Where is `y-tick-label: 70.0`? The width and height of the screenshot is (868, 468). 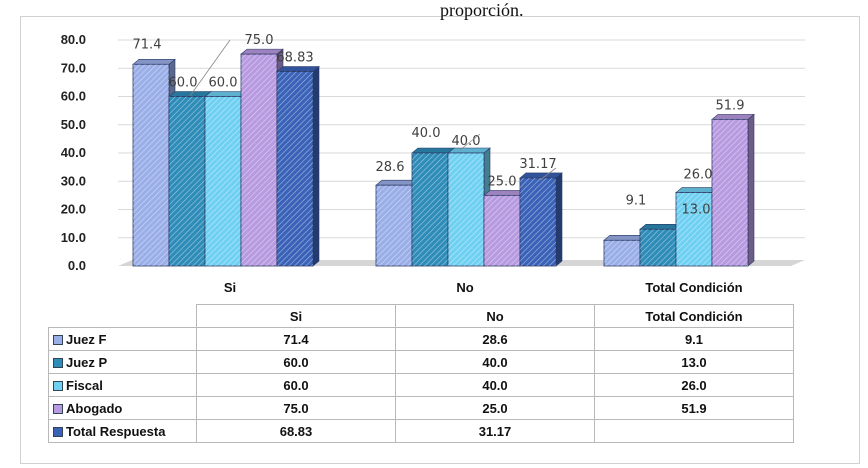 y-tick-label: 70.0 is located at coordinates (73, 67).